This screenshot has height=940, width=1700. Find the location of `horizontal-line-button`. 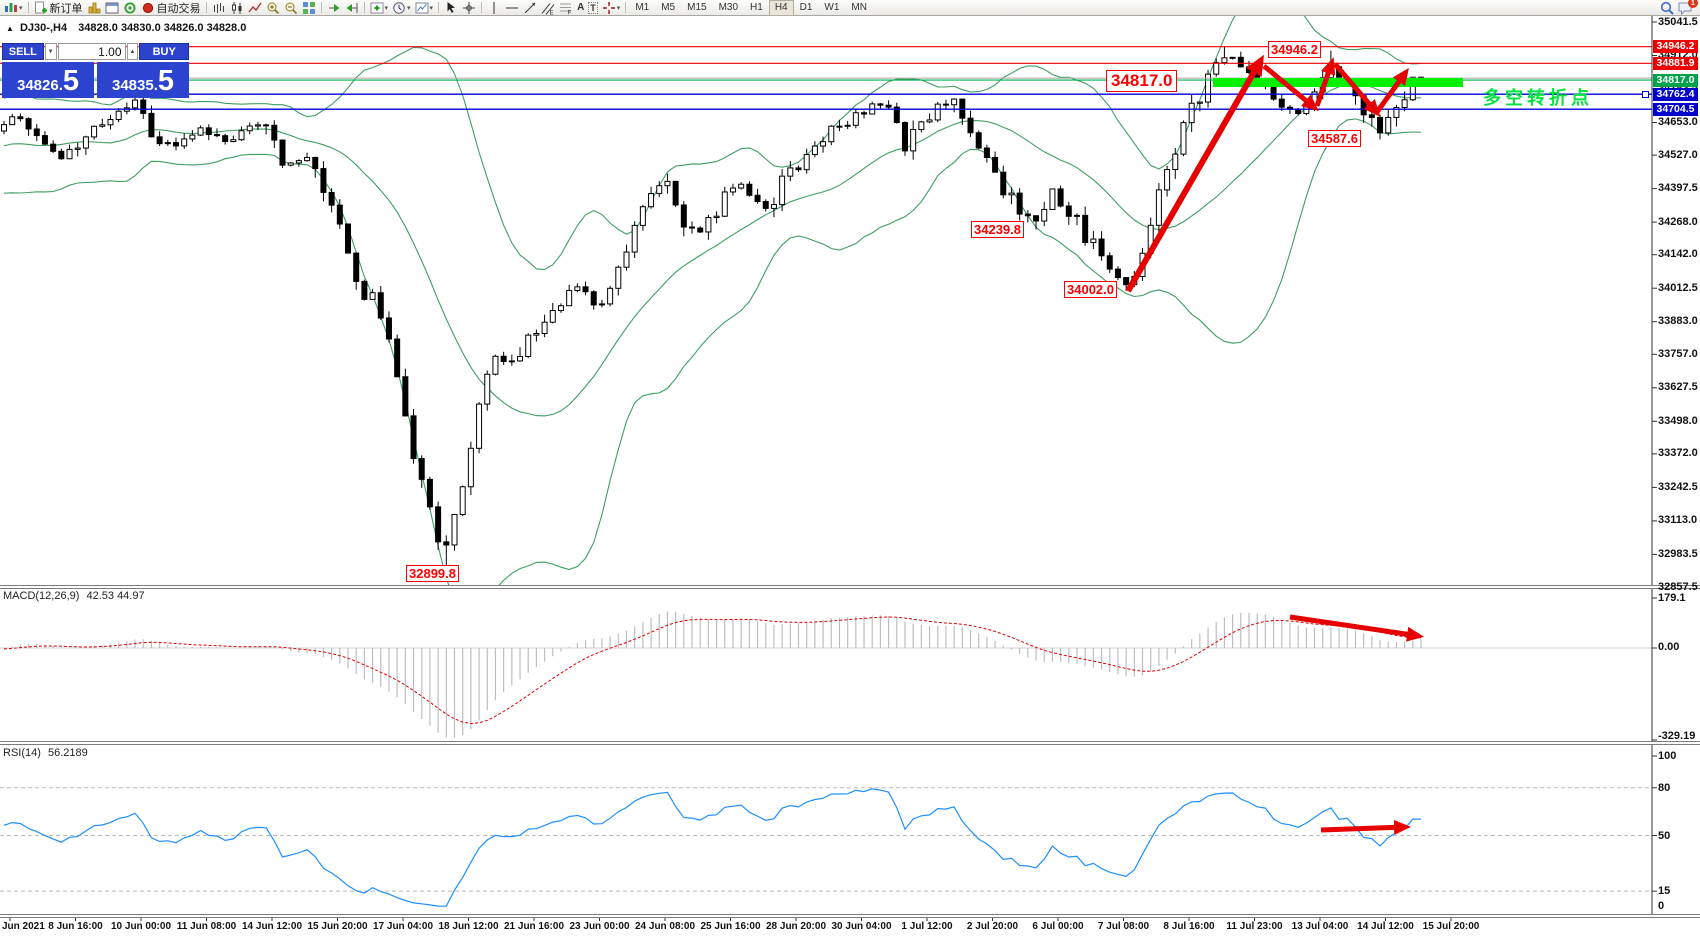

horizontal-line-button is located at coordinates (512, 7).